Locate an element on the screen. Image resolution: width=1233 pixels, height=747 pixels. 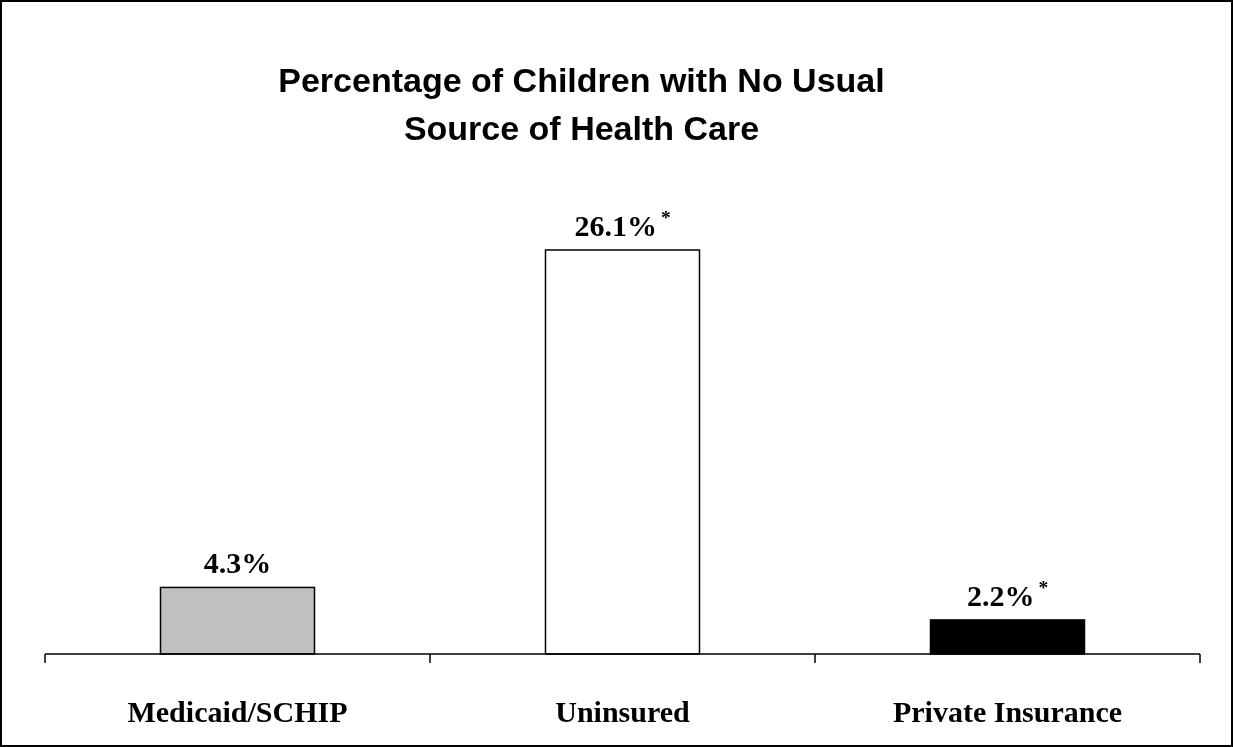
x-tick-label: Private Insurance is located at coordinates (1007, 711).